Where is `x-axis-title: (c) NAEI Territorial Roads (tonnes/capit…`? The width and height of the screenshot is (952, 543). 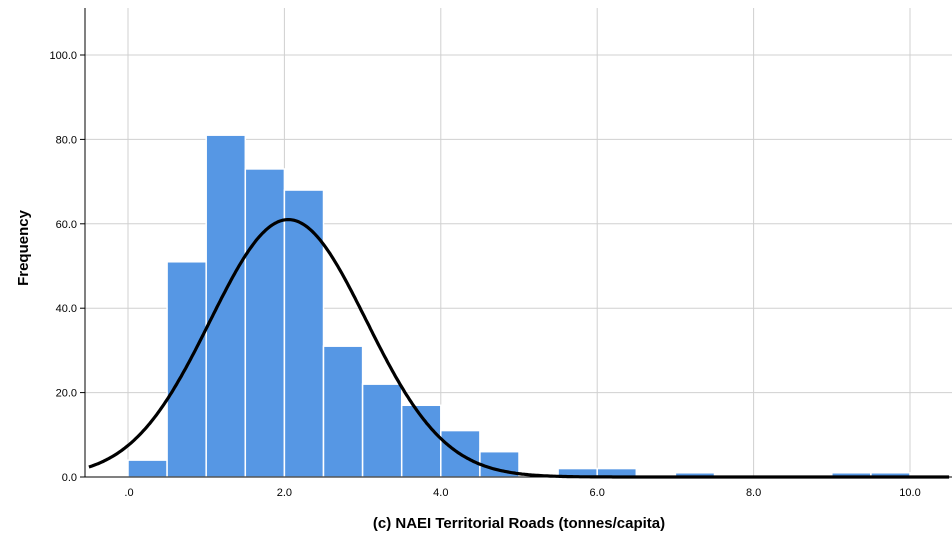 x-axis-title: (c) NAEI Territorial Roads (tonnes/capit… is located at coordinates (519, 523).